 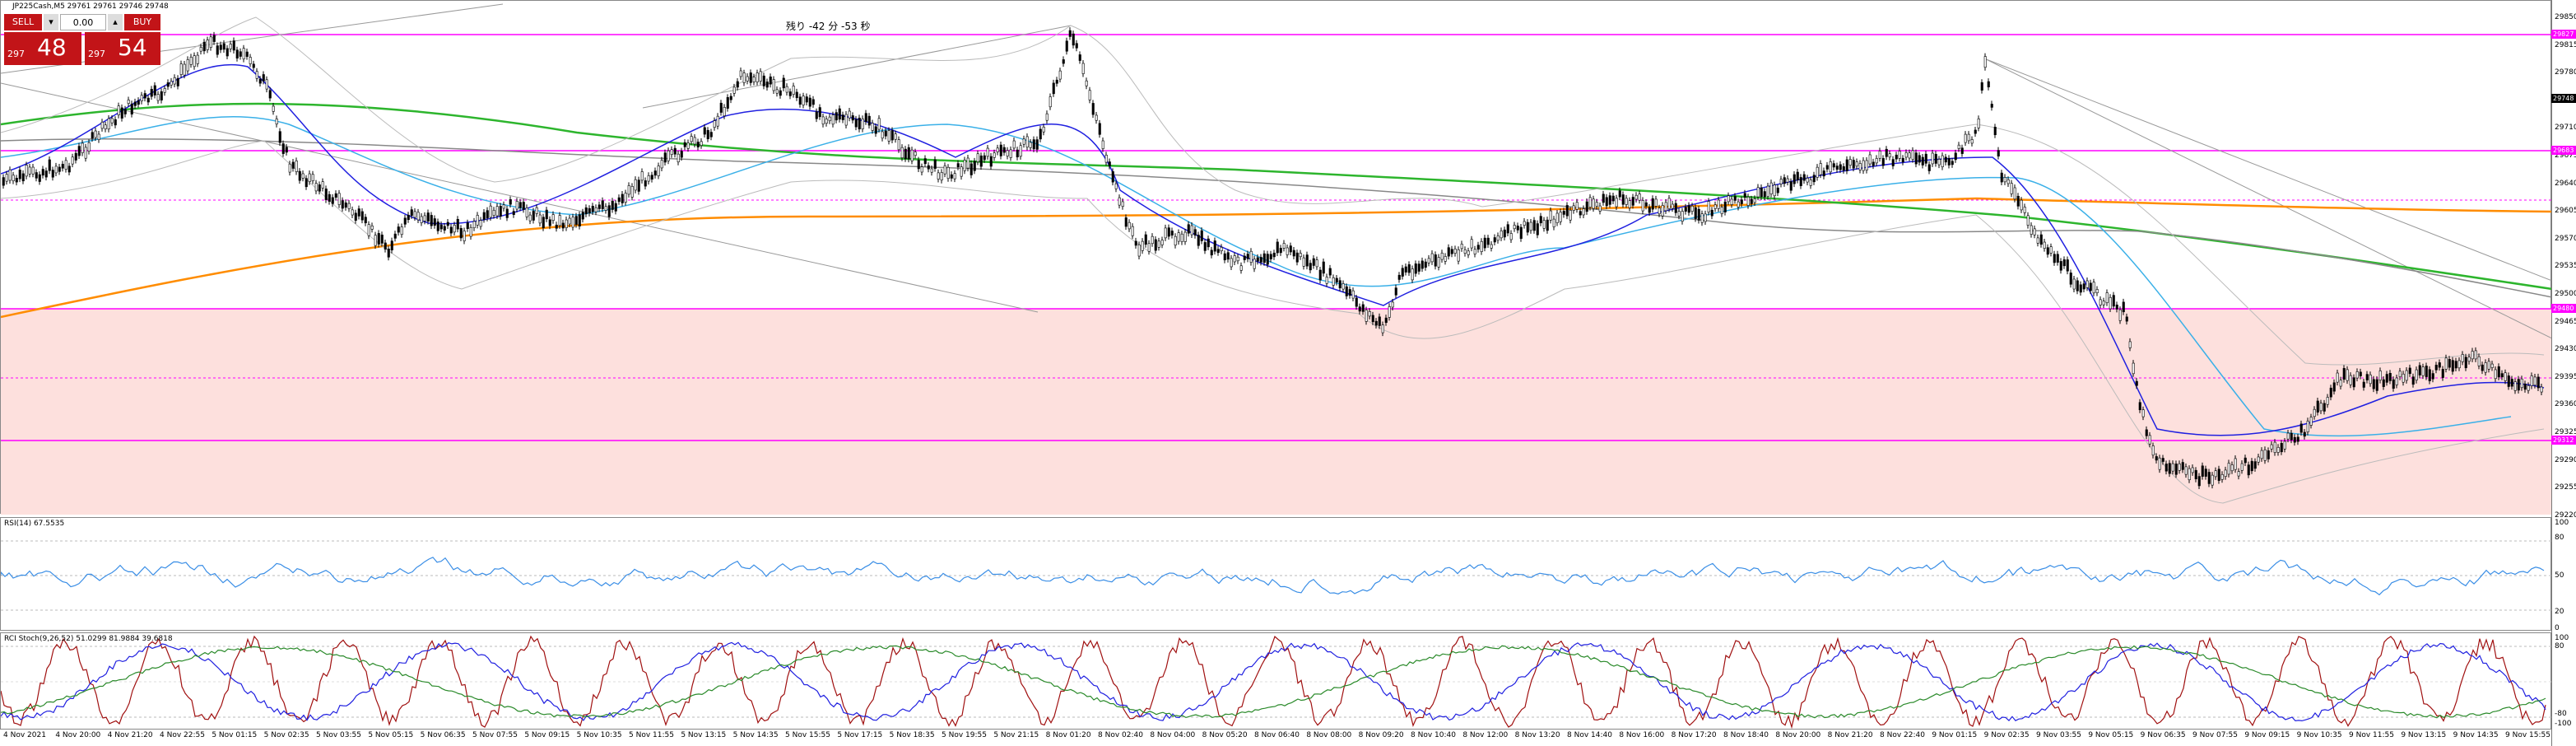 What do you see at coordinates (115, 22) in the screenshot?
I see `lot-up: ▴` at bounding box center [115, 22].